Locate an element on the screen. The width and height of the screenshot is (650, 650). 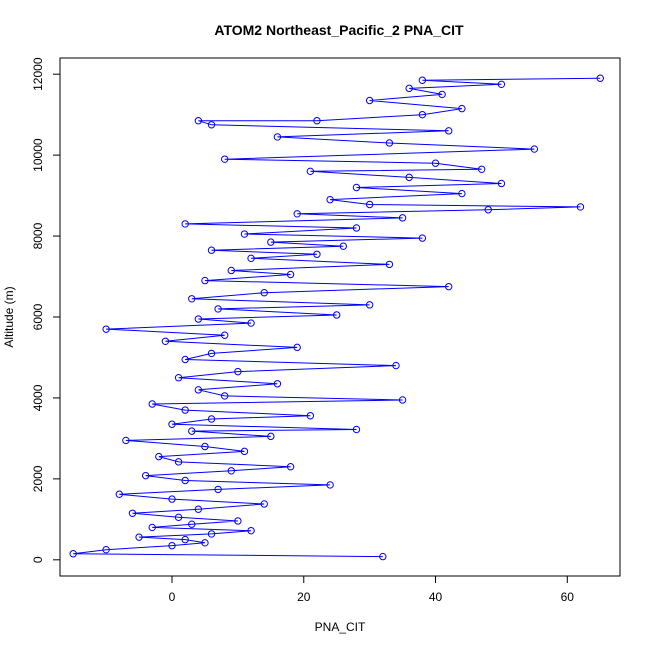
y-tick-label: 12000 is located at coordinates (38, 74).